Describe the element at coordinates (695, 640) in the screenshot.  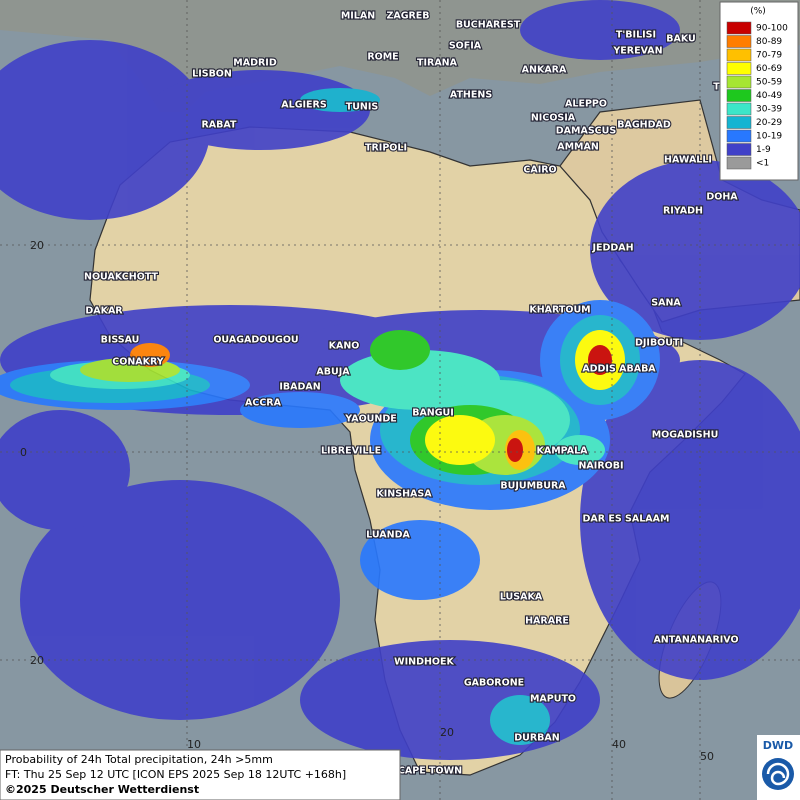
I see `city-label: ANTANANARIVO` at that location.